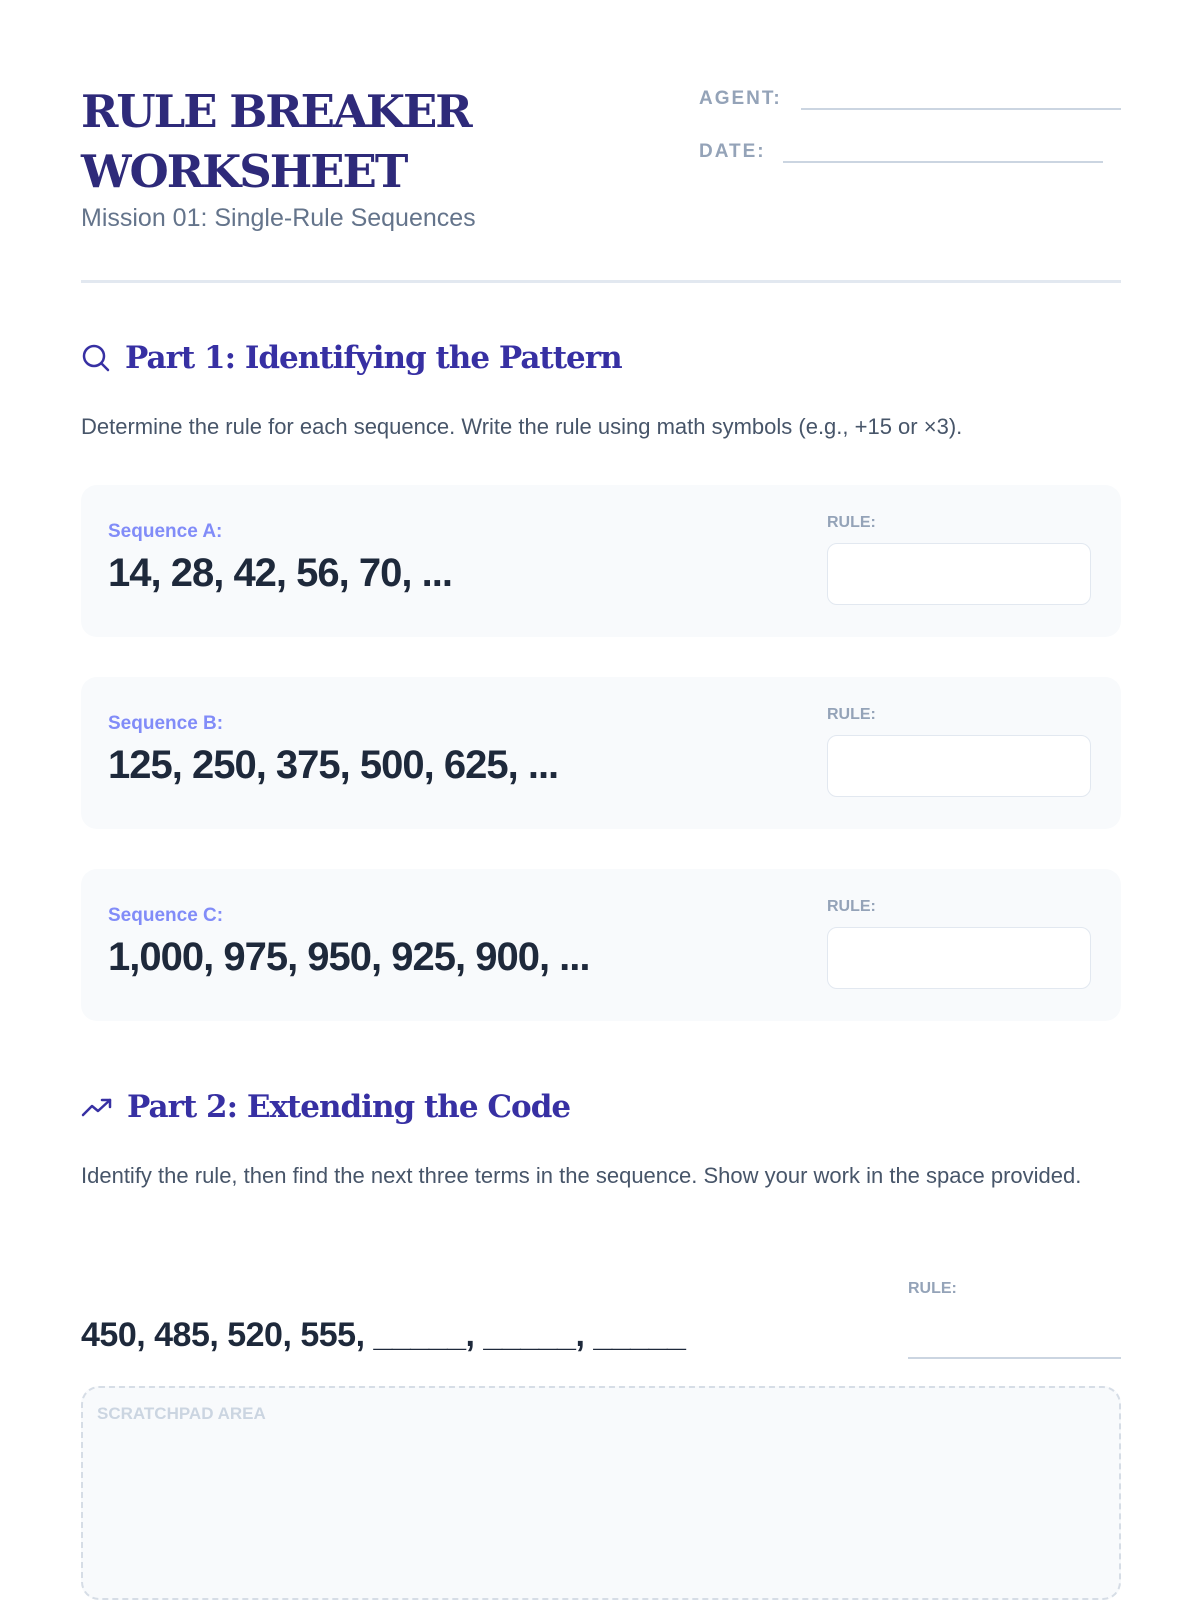 Image resolution: width=1200 pixels, height=1600 pixels. I want to click on search-icon, so click(96, 358).